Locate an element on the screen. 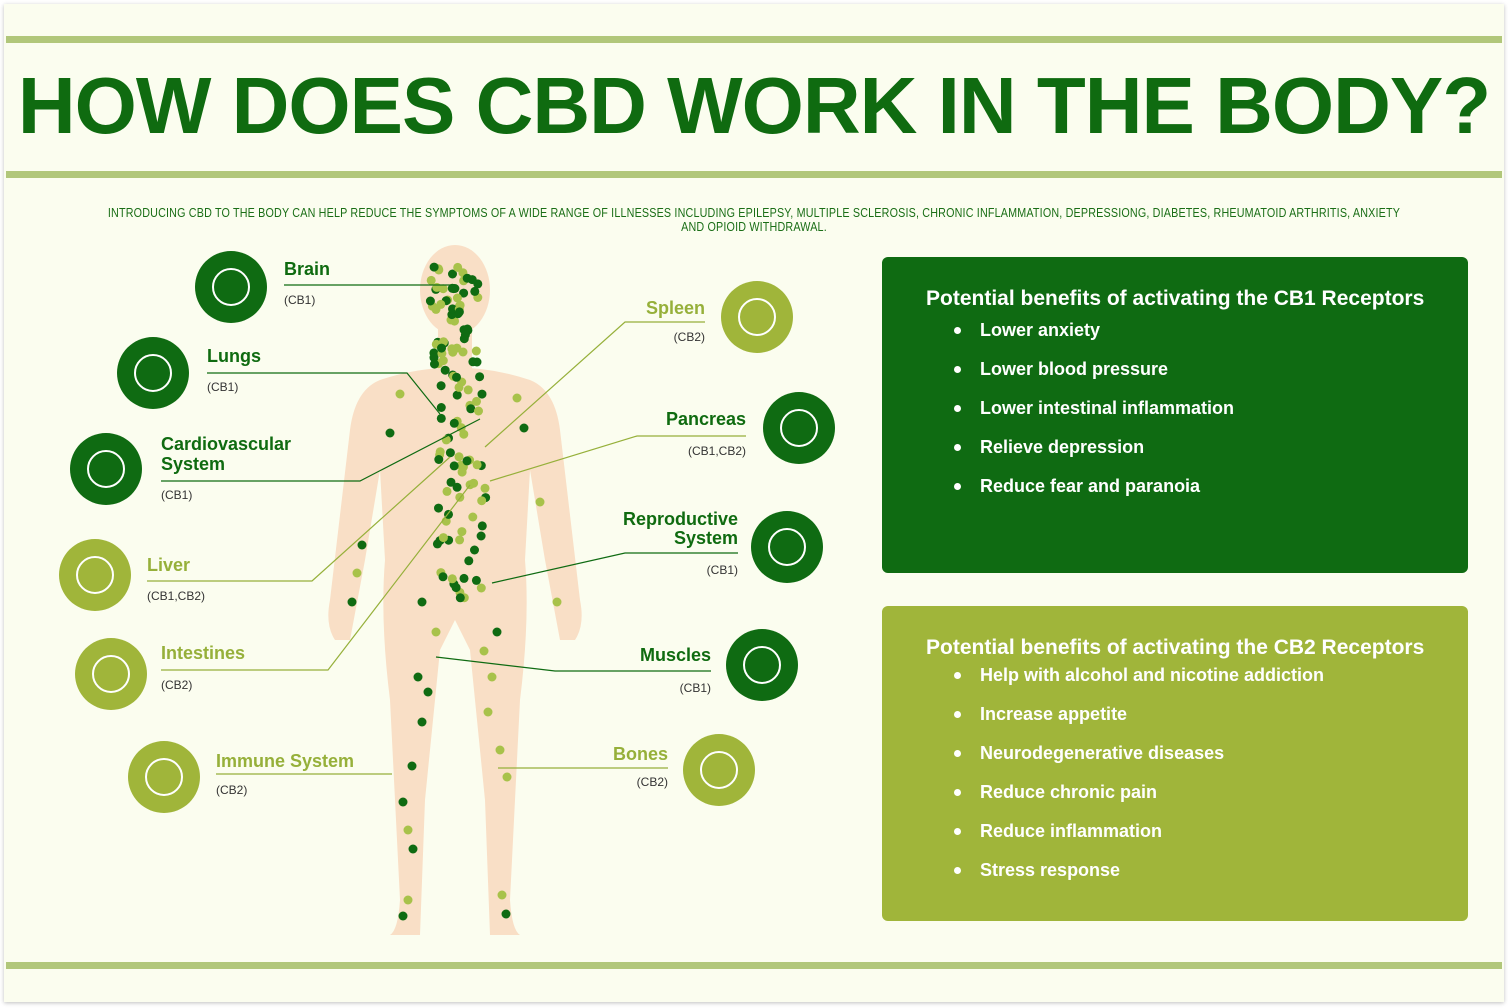  pancreas-label: Pancreas is located at coordinates (705, 419).